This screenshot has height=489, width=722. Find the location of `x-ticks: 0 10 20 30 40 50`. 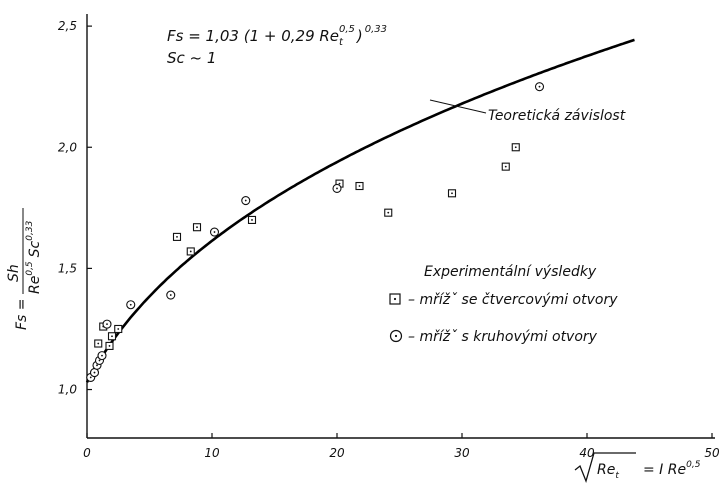

x-ticks: 0 10 20 30 40 50 is located at coordinates (401, 446).